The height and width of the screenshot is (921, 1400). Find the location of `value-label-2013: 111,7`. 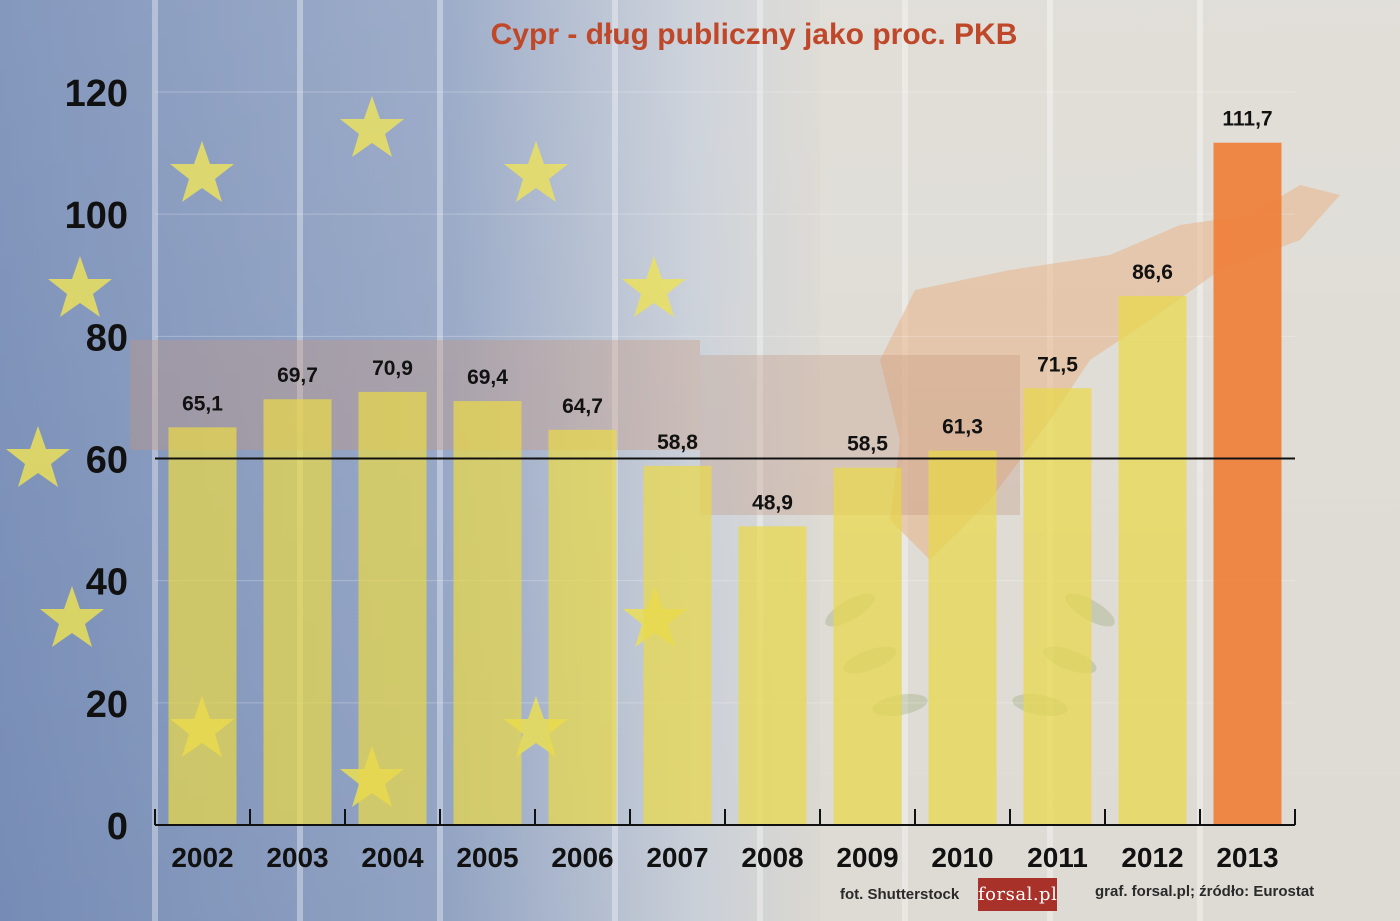

value-label-2013: 111,7 is located at coordinates (1247, 119).